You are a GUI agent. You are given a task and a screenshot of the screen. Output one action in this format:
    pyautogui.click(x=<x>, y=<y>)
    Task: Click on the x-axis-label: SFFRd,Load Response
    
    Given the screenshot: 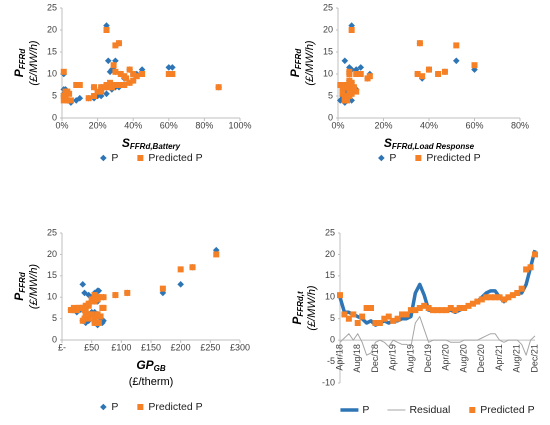 What is the action you would take?
    pyautogui.click(x=429, y=143)
    